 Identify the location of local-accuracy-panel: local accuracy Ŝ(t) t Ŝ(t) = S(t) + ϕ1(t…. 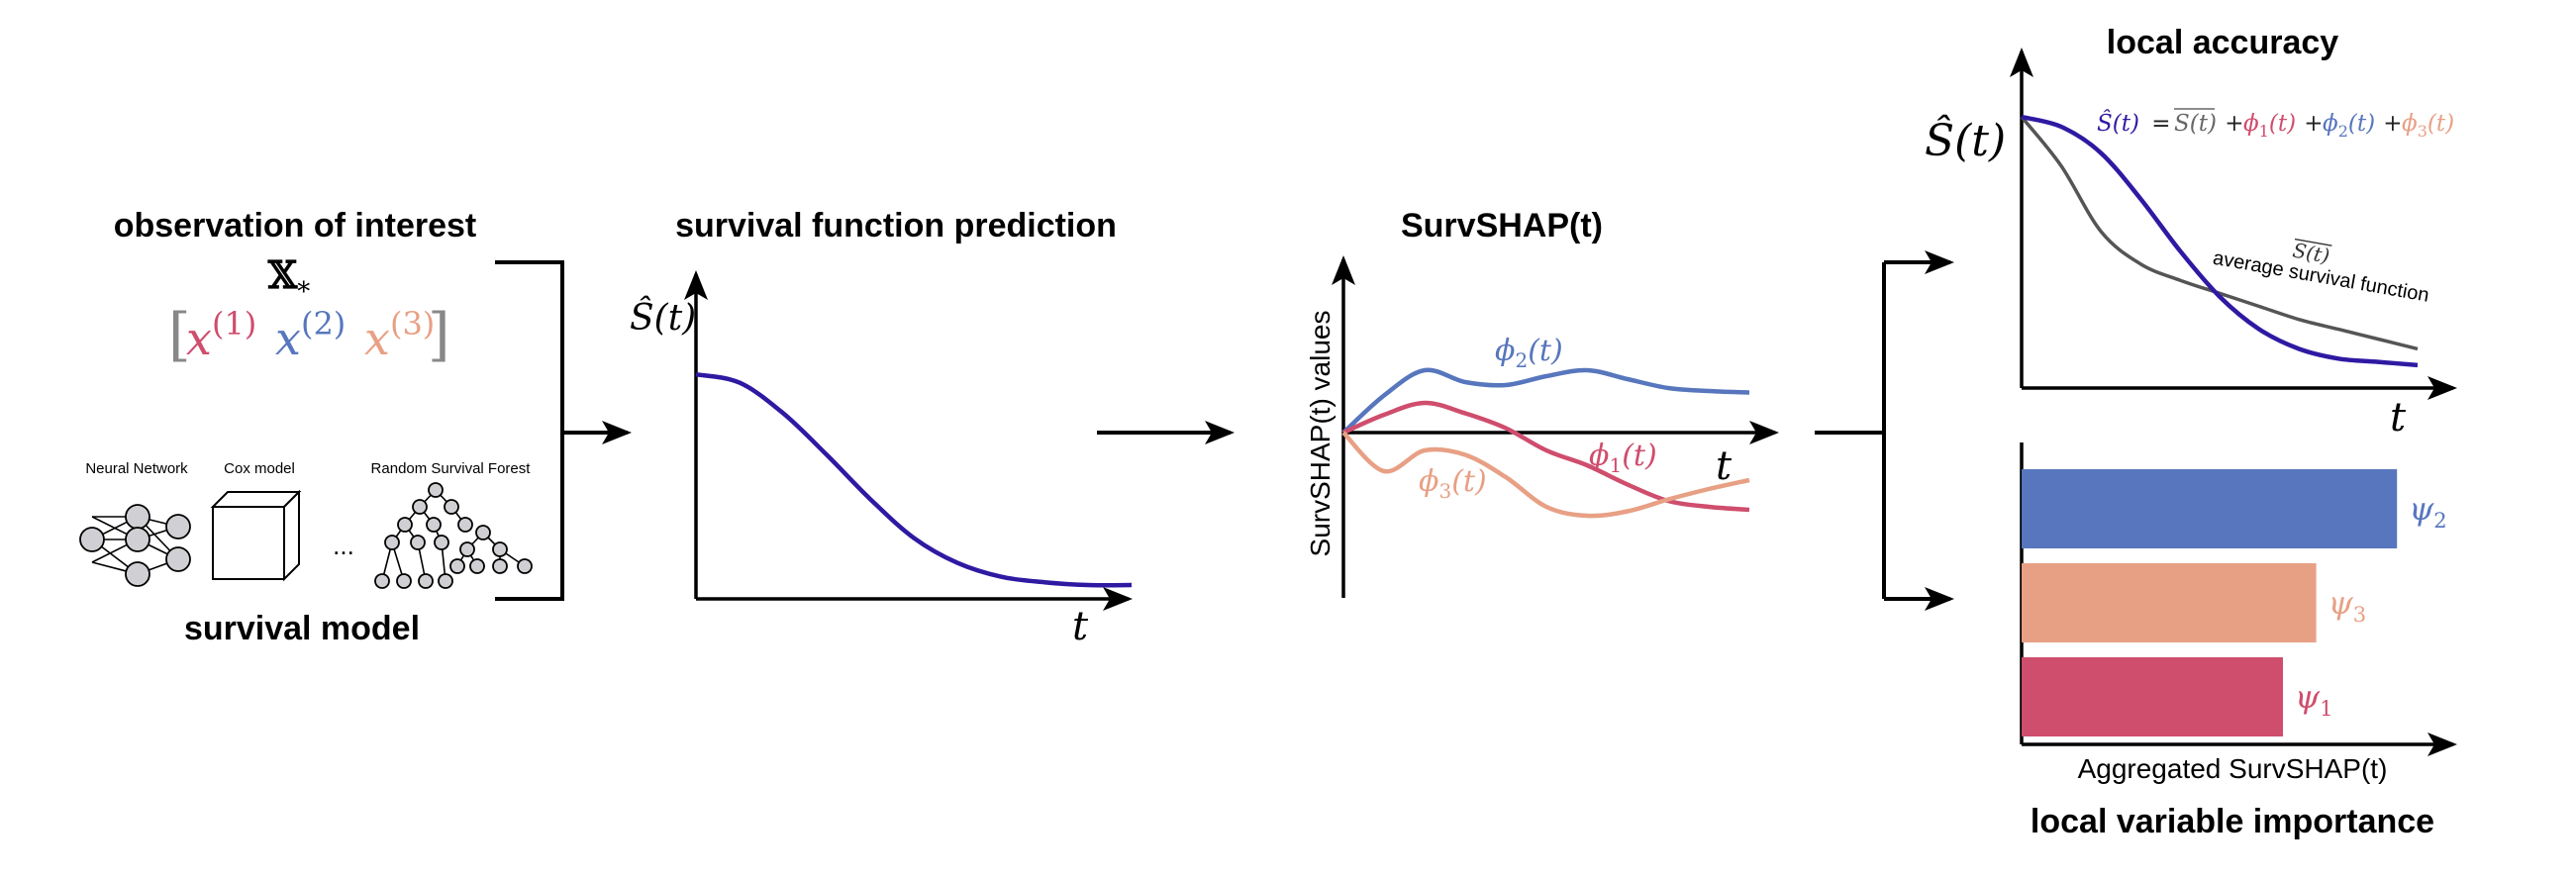
(2191, 232).